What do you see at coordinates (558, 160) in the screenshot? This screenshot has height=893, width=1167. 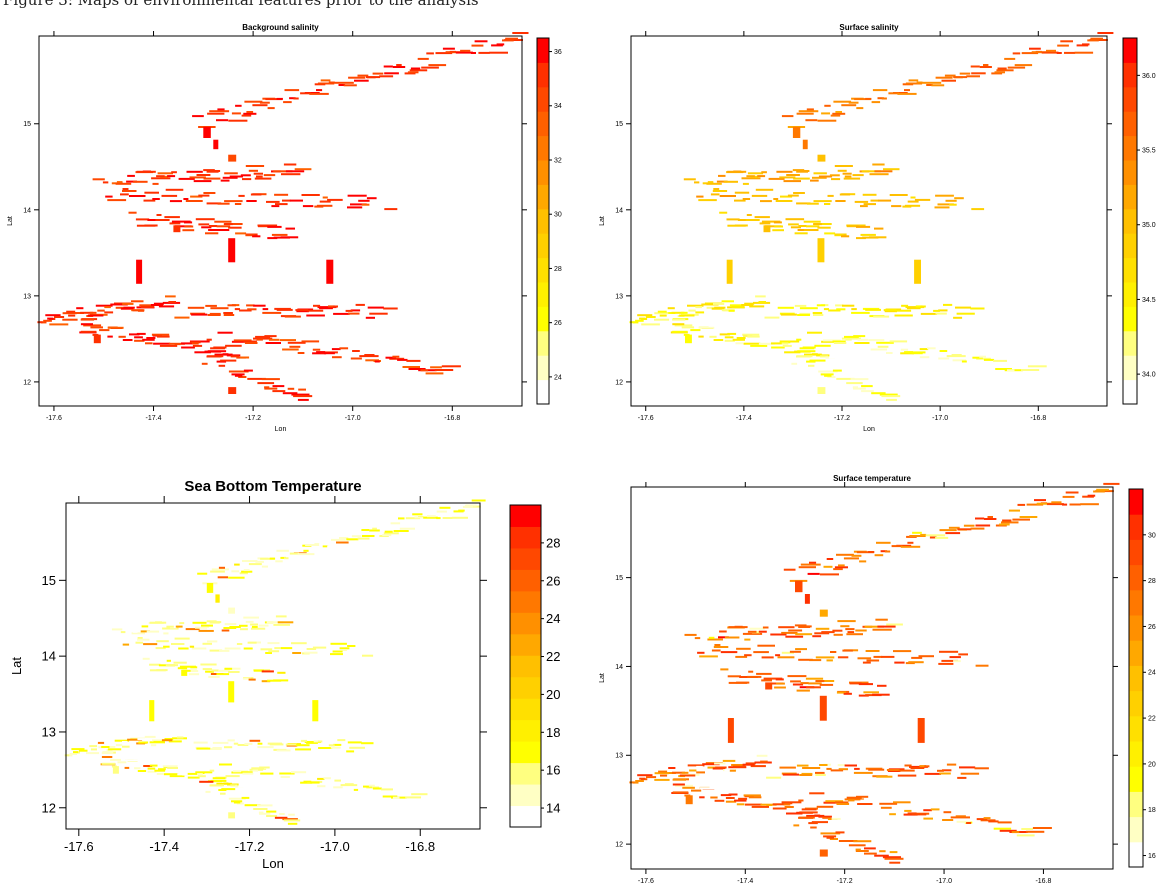 I see `colorbar-tick-label: 32` at bounding box center [558, 160].